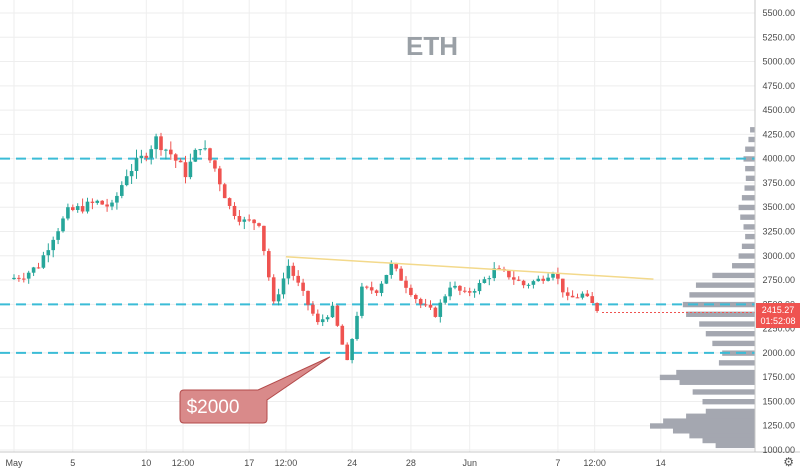 This screenshot has height=471, width=800. Describe the element at coordinates (778, 62) in the screenshot. I see `y-tick-label: 5000.00` at that location.